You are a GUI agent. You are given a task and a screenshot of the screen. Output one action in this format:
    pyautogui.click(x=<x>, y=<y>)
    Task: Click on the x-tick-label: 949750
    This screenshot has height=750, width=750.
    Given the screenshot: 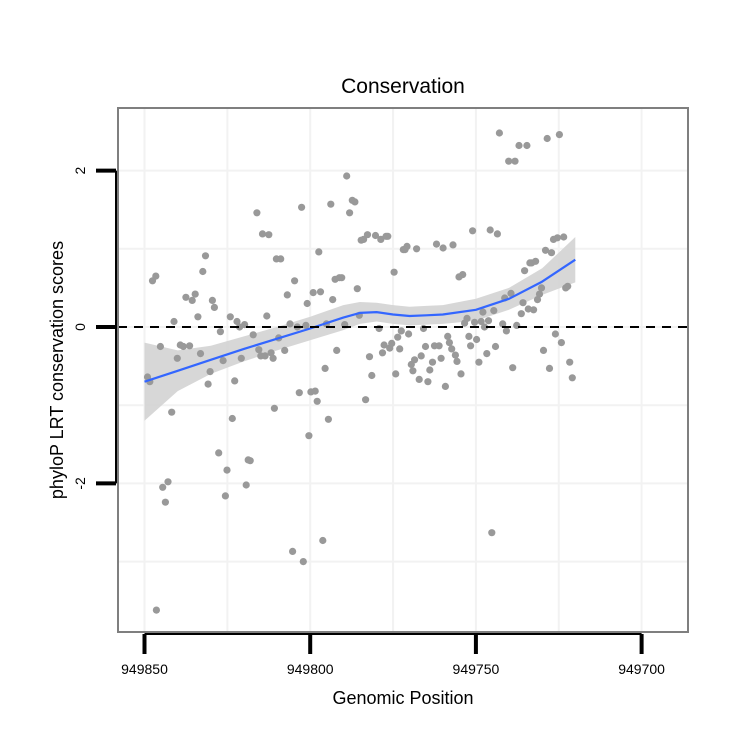 What is the action you would take?
    pyautogui.click(x=476, y=669)
    